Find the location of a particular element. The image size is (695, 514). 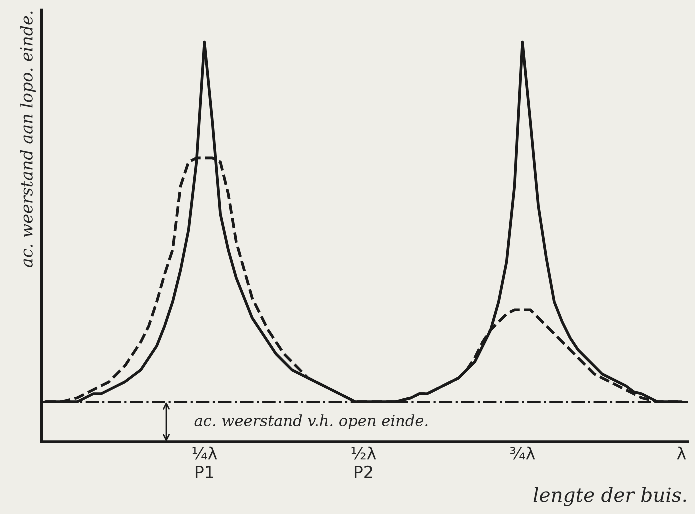

x-tick-label: ¾λ is located at coordinates (523, 453).